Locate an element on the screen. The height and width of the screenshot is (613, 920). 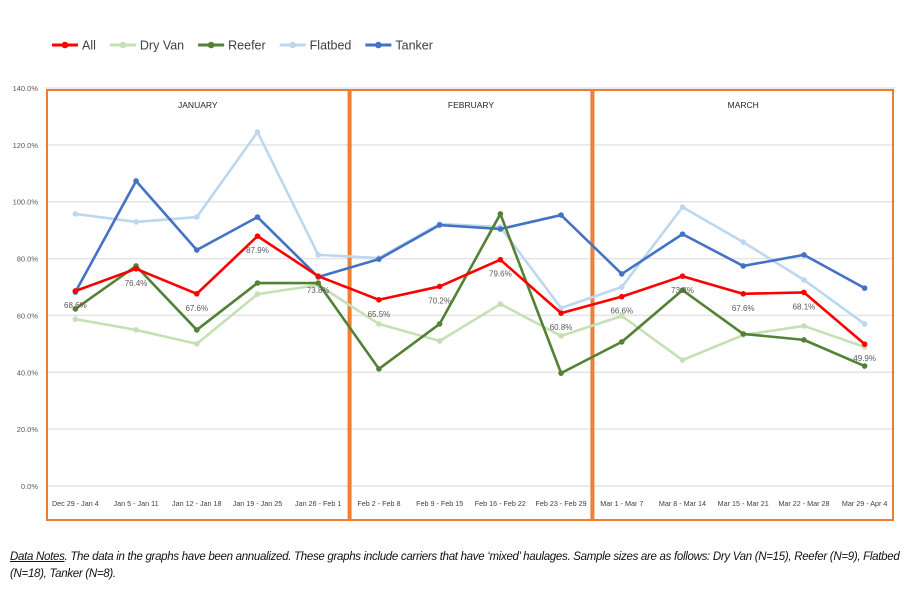
legend-label: Dry Van is located at coordinates (162, 46).